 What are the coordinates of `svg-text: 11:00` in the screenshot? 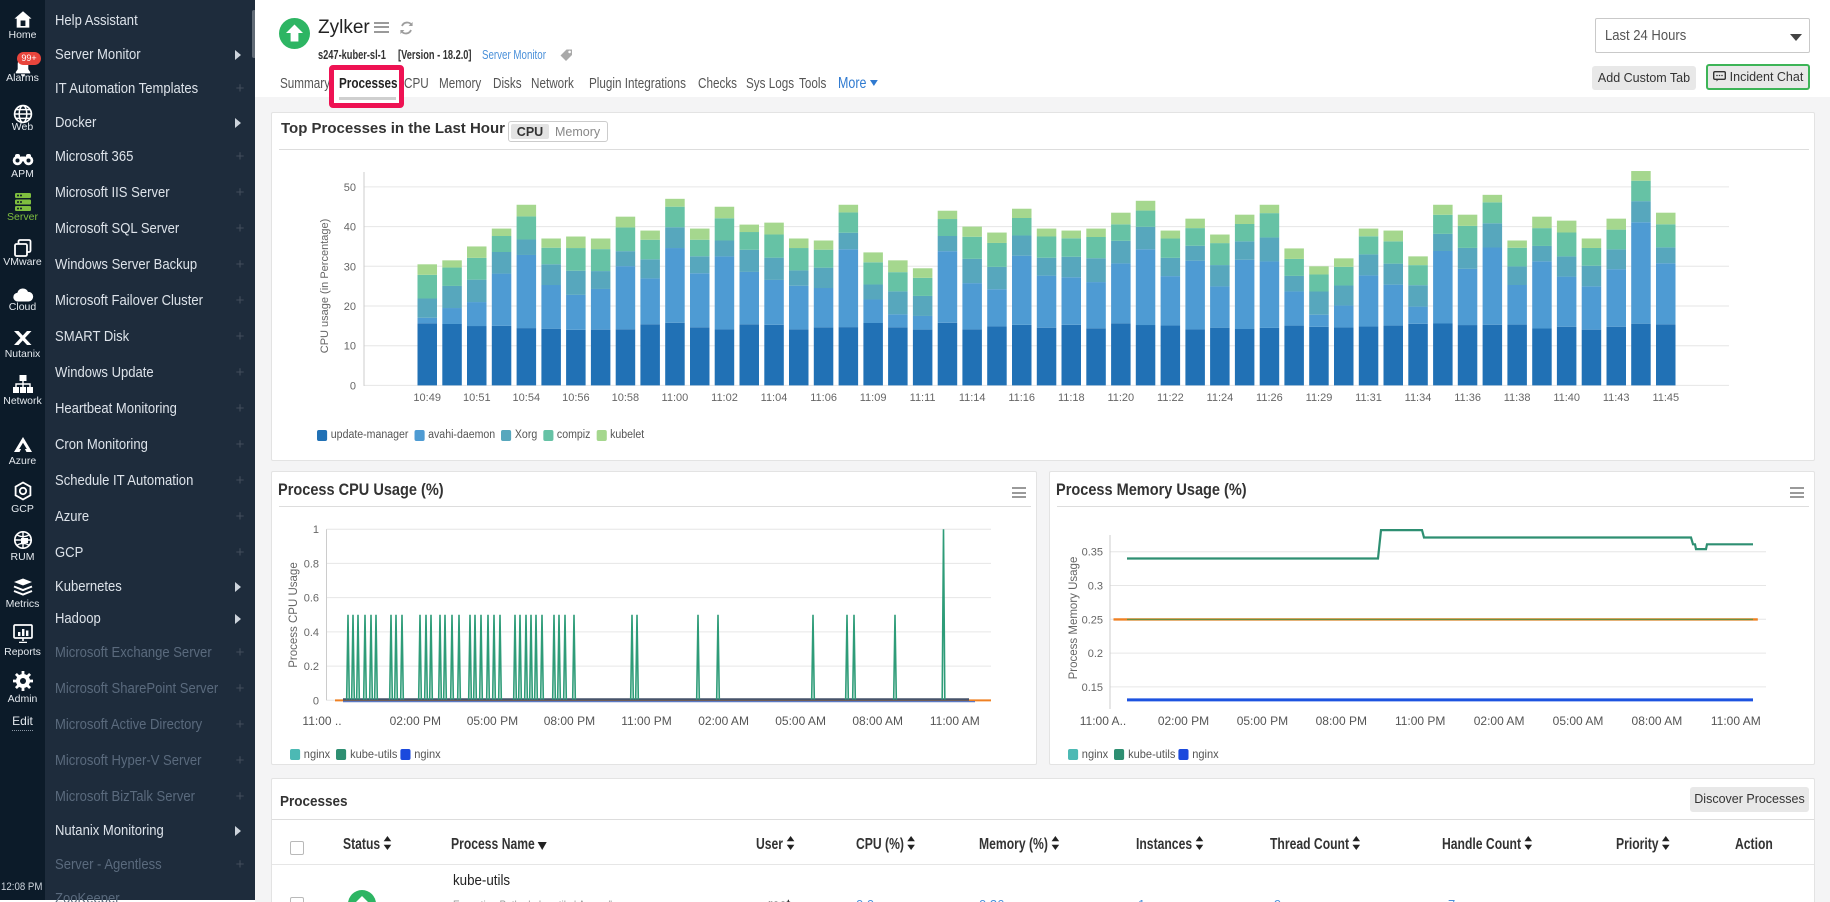 It's located at (675, 398).